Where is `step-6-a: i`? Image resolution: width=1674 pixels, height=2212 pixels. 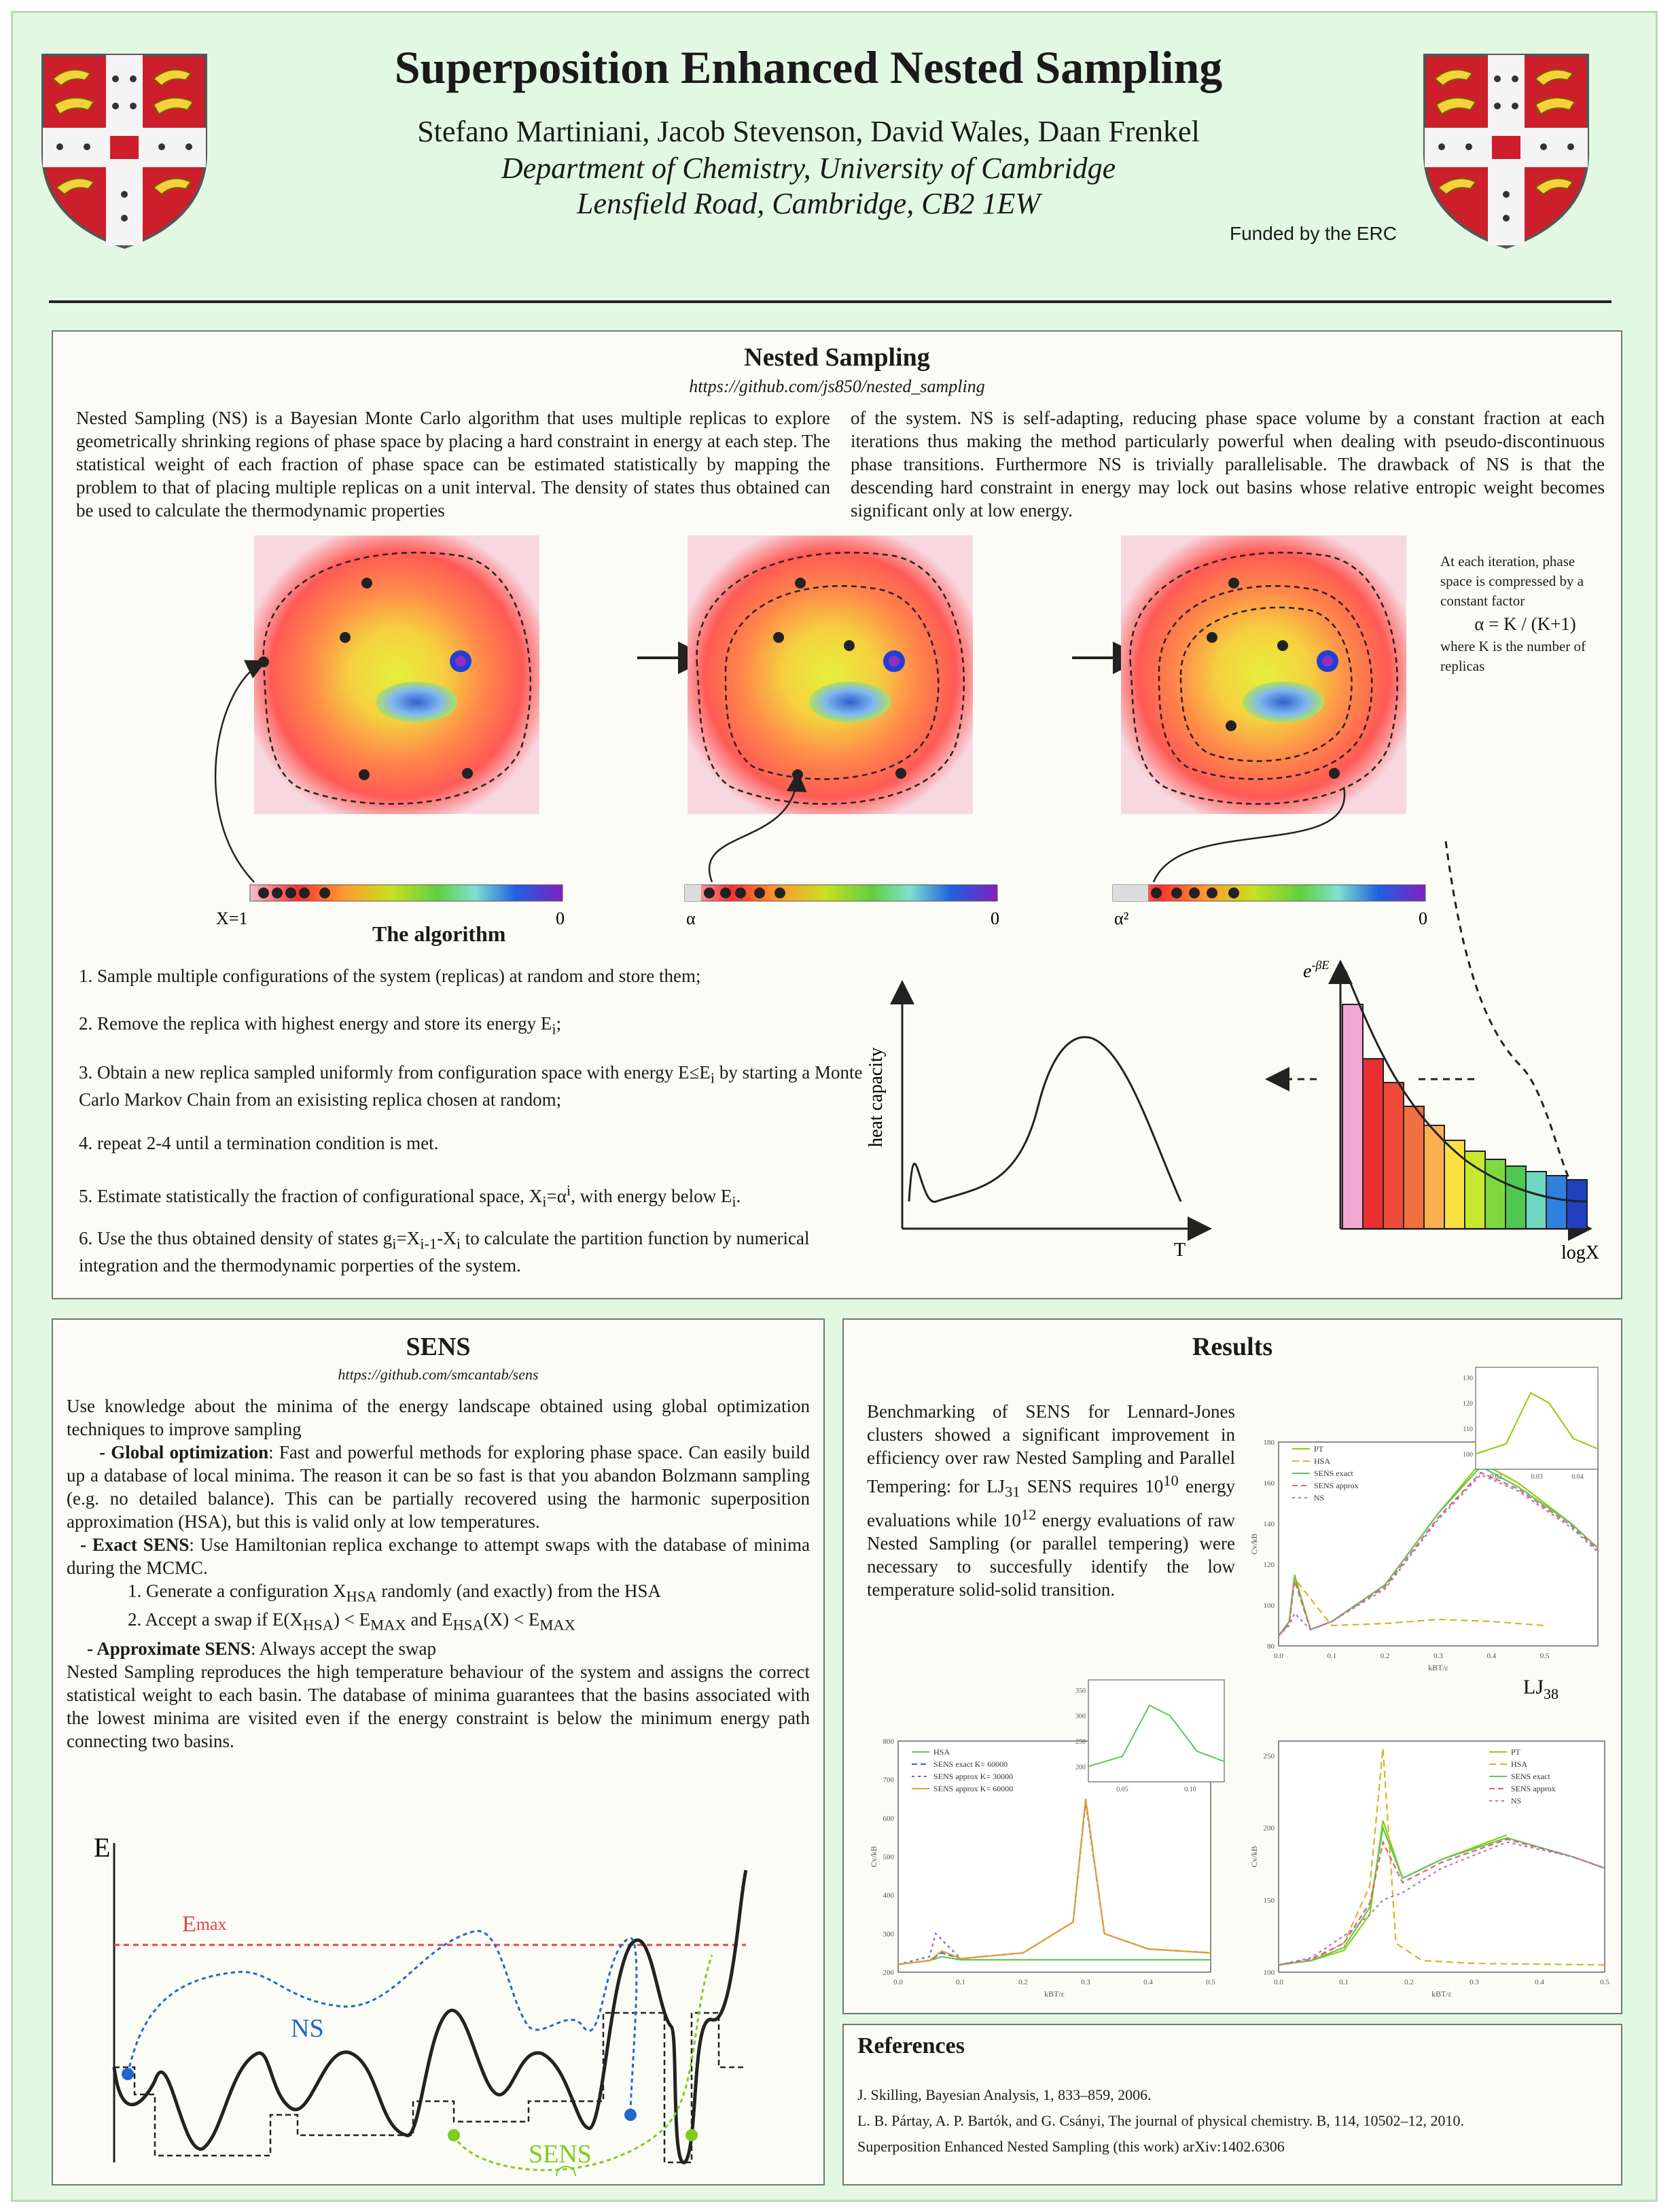
step-6-a: i is located at coordinates (394, 1243).